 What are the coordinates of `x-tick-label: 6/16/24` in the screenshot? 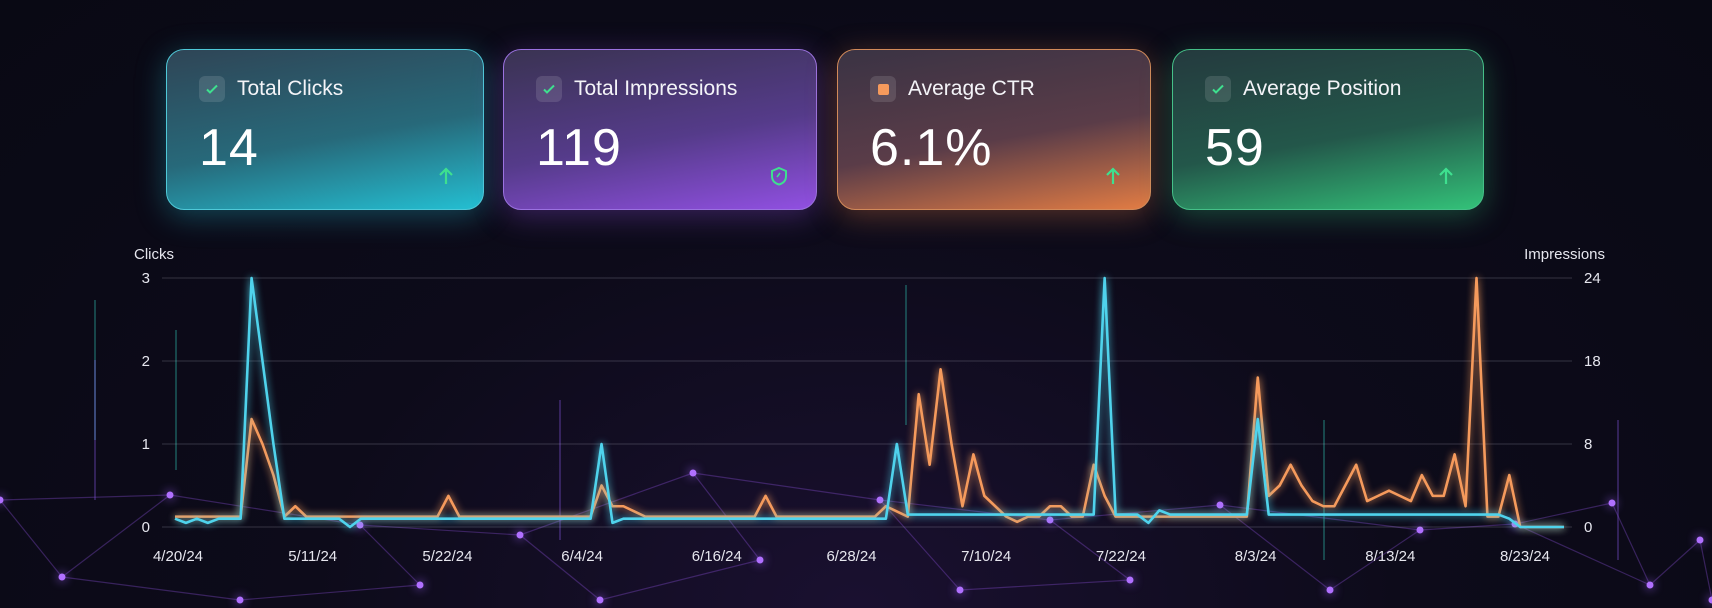 It's located at (717, 556).